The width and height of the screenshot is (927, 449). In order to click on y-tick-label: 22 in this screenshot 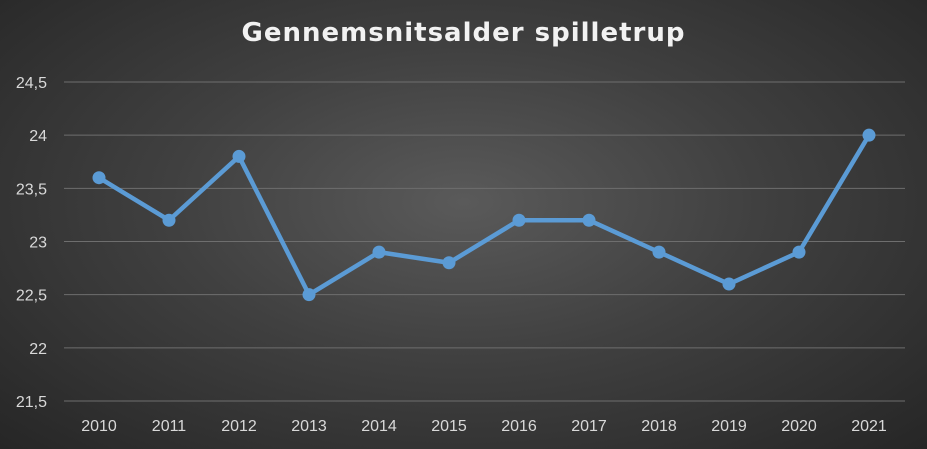, I will do `click(38, 349)`.